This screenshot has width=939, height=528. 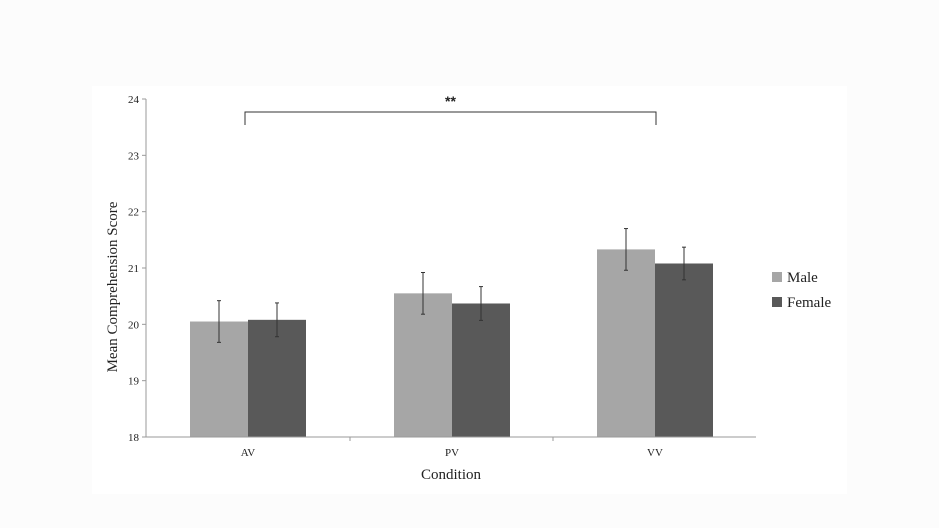 I want to click on y-tick-label: 22, so click(x=133, y=213).